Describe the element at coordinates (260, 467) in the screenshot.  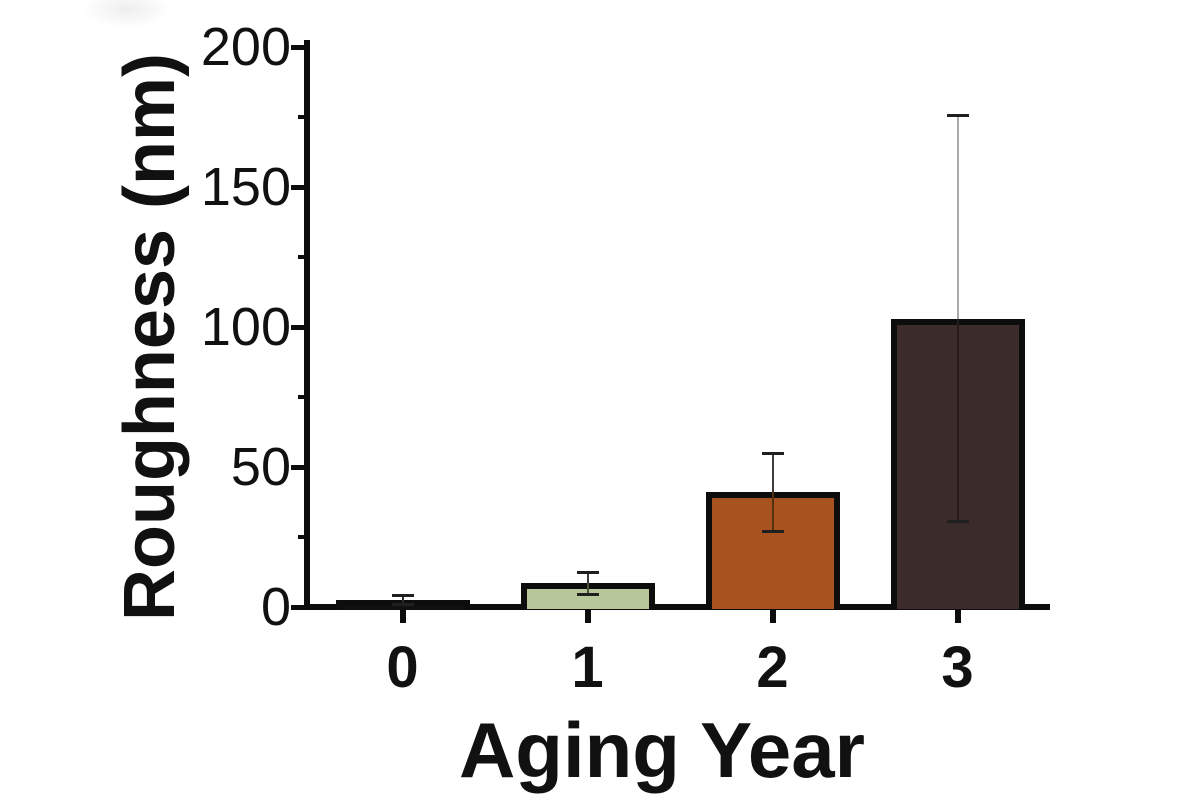
I see `y-tick-label: 50` at that location.